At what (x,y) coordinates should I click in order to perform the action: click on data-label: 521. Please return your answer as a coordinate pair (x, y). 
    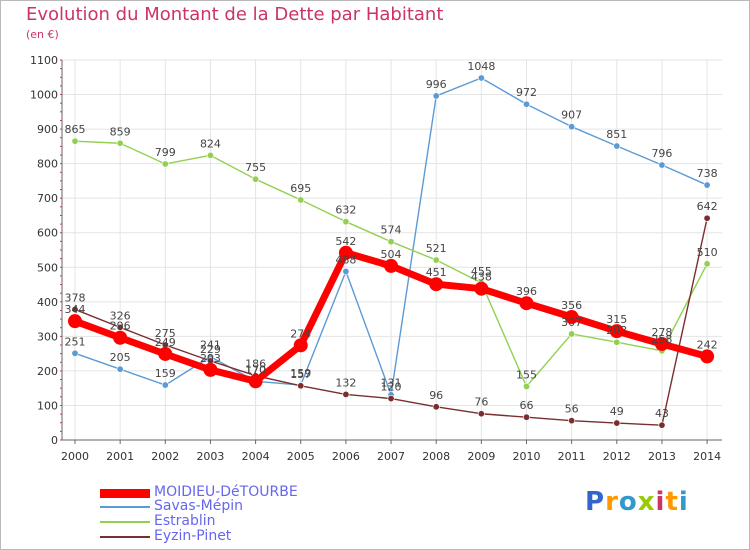
    Looking at the image, I should click on (436, 248).